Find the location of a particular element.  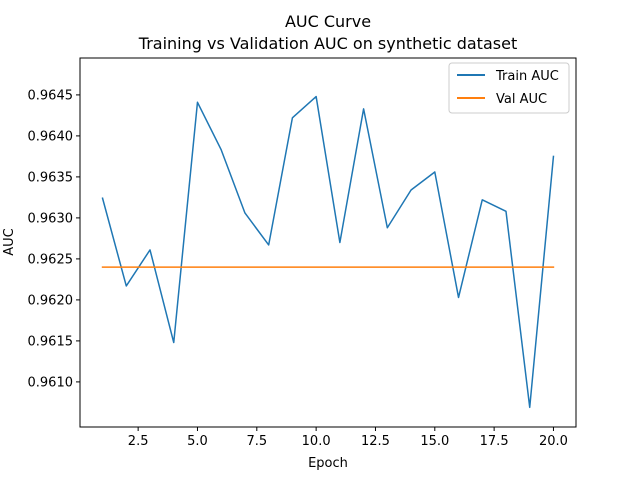

legend: Train AUC Val AUC is located at coordinates (509, 88).